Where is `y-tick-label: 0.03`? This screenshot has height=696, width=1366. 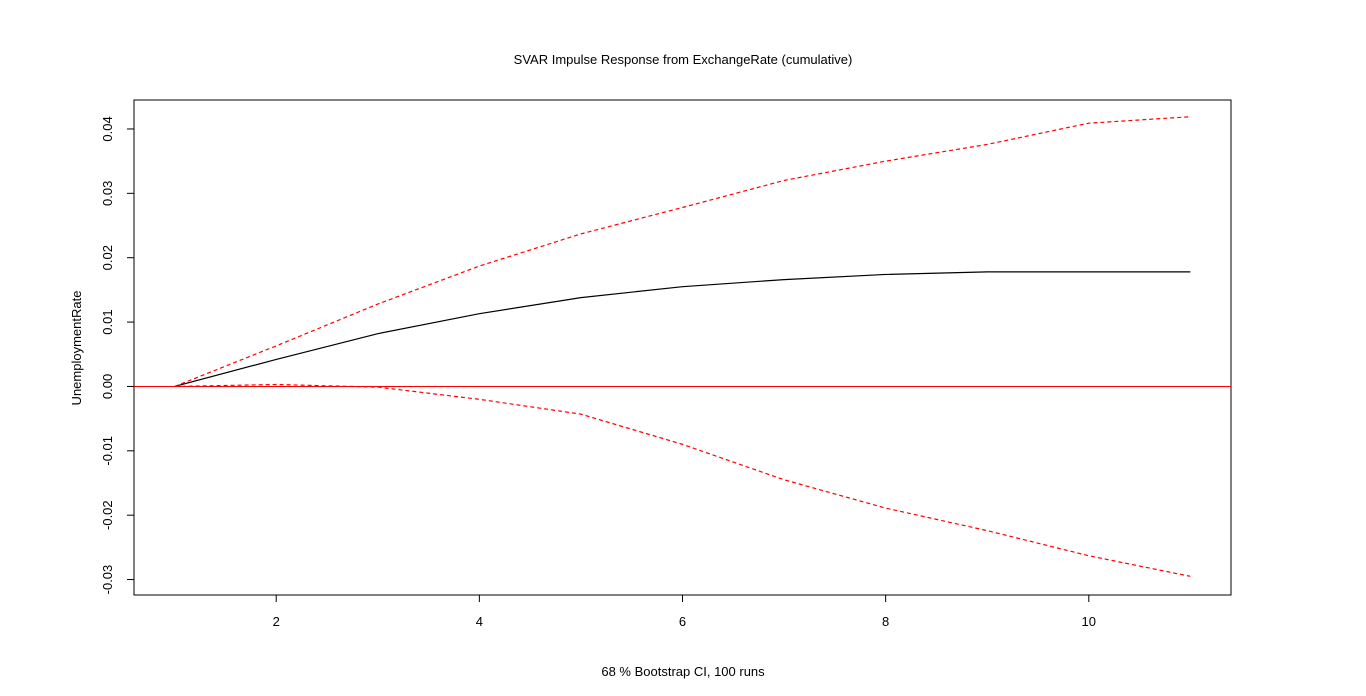
y-tick-label: 0.03 is located at coordinates (107, 193).